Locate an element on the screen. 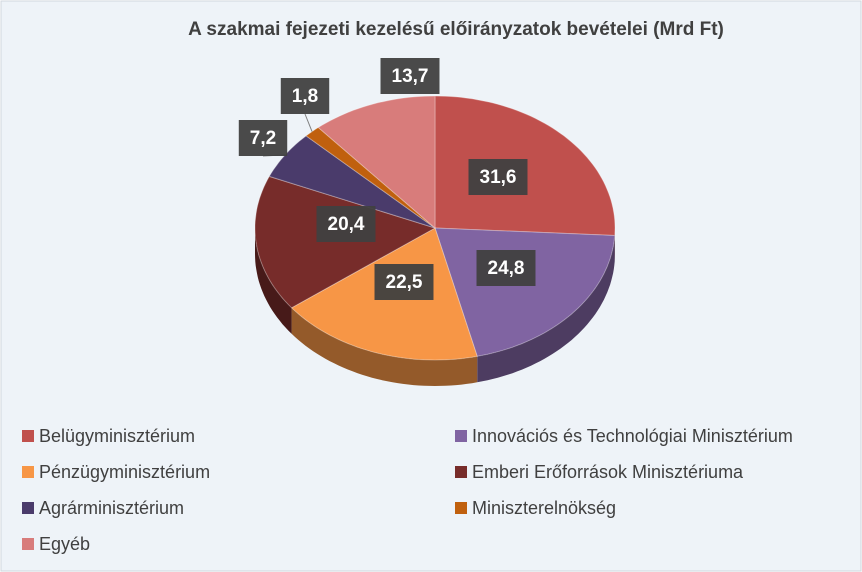 The height and width of the screenshot is (572, 862). legend-label: Innovációs és Technológiai Minisztérium is located at coordinates (632, 436).